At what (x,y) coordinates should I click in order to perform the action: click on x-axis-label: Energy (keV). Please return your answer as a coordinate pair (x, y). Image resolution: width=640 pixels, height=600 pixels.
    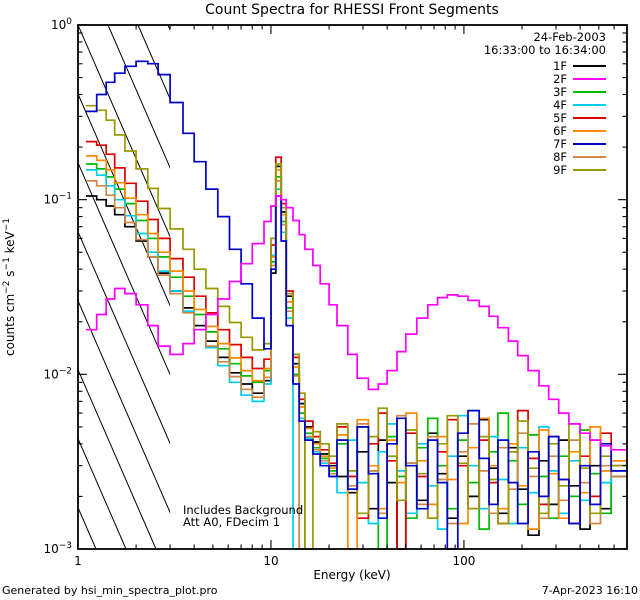
    Looking at the image, I should click on (351, 575).